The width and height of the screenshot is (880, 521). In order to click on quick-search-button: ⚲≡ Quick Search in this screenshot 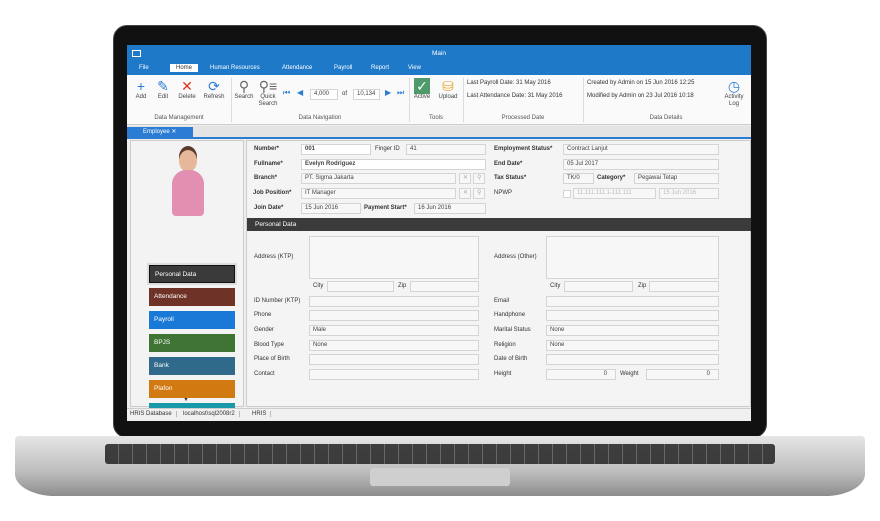, I will do `click(268, 93)`.